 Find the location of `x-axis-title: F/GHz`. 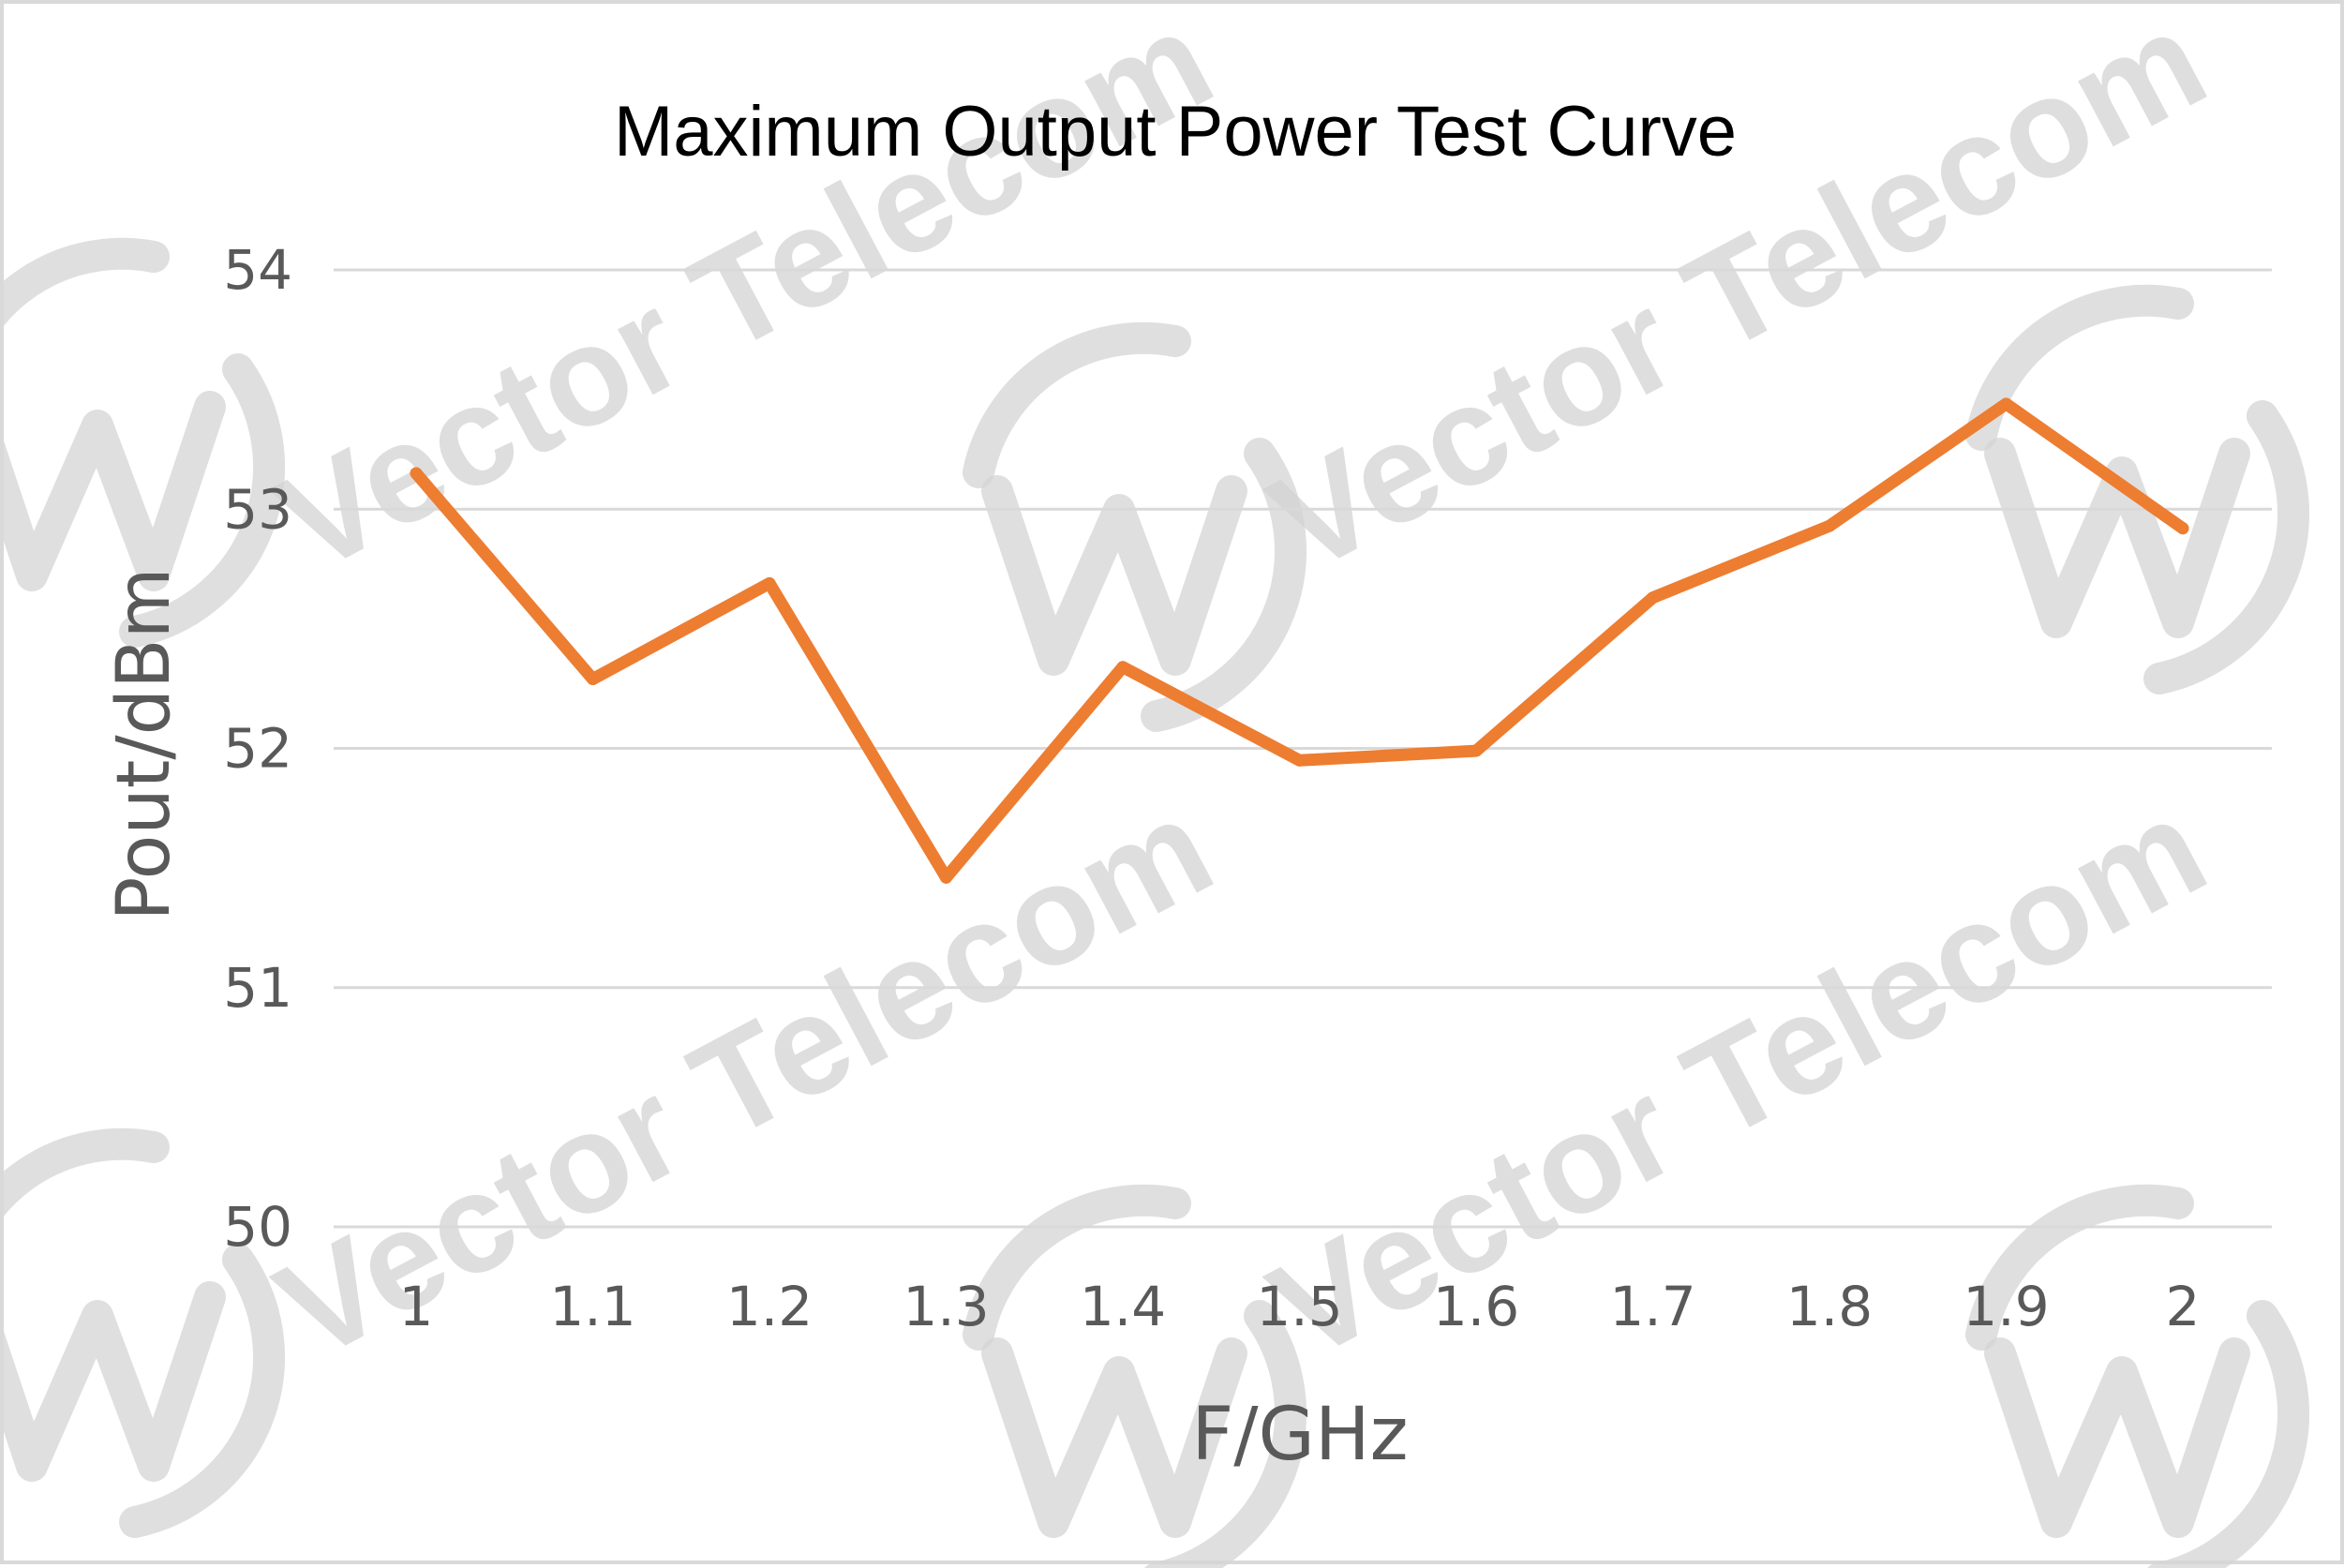

x-axis-title: F/GHz is located at coordinates (1299, 1435).